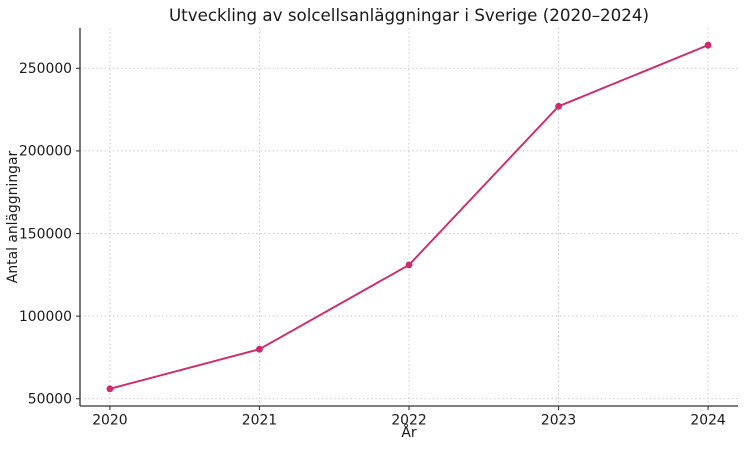  What do you see at coordinates (50, 400) in the screenshot?
I see `y-tick-label: 50000` at bounding box center [50, 400].